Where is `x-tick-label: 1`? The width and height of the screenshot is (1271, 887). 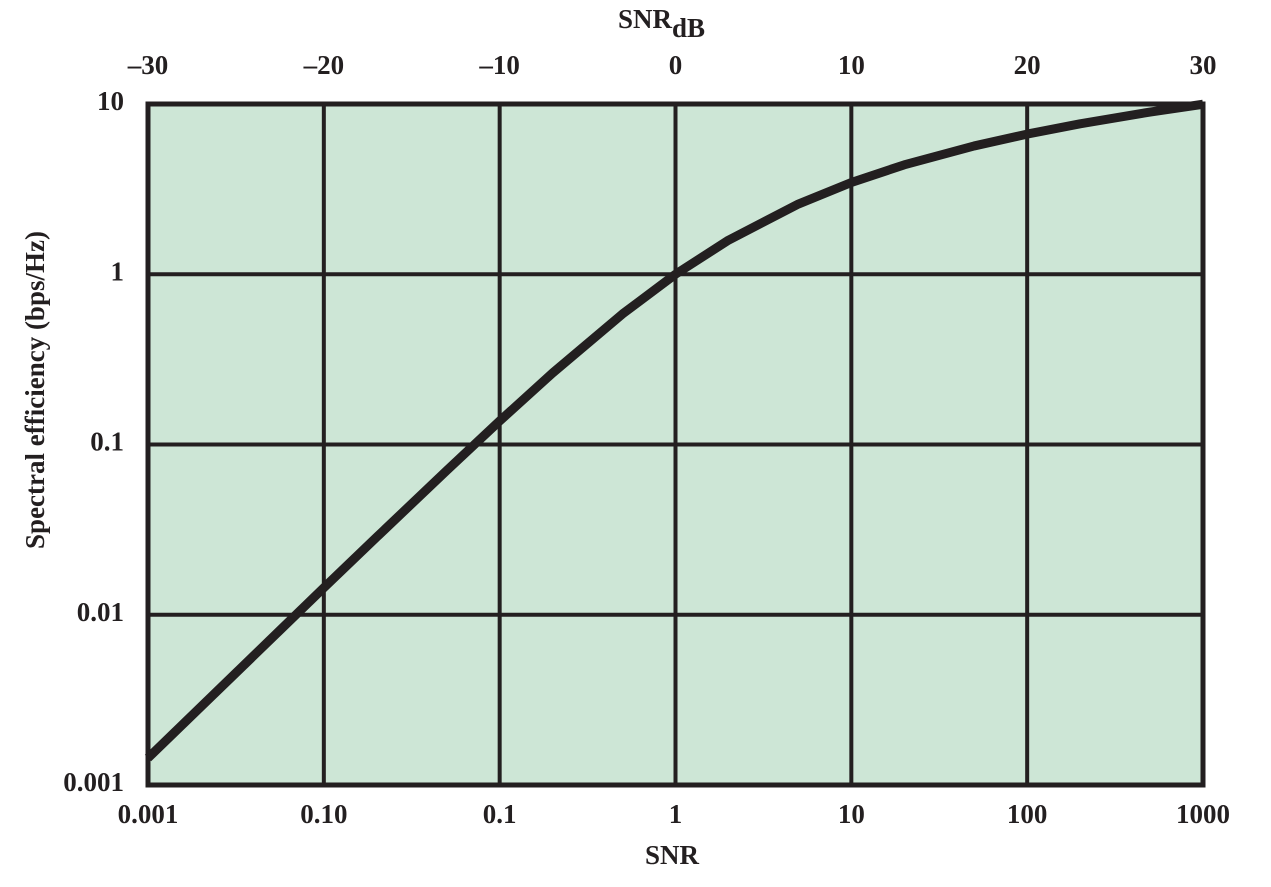 x-tick-label: 1 is located at coordinates (676, 814).